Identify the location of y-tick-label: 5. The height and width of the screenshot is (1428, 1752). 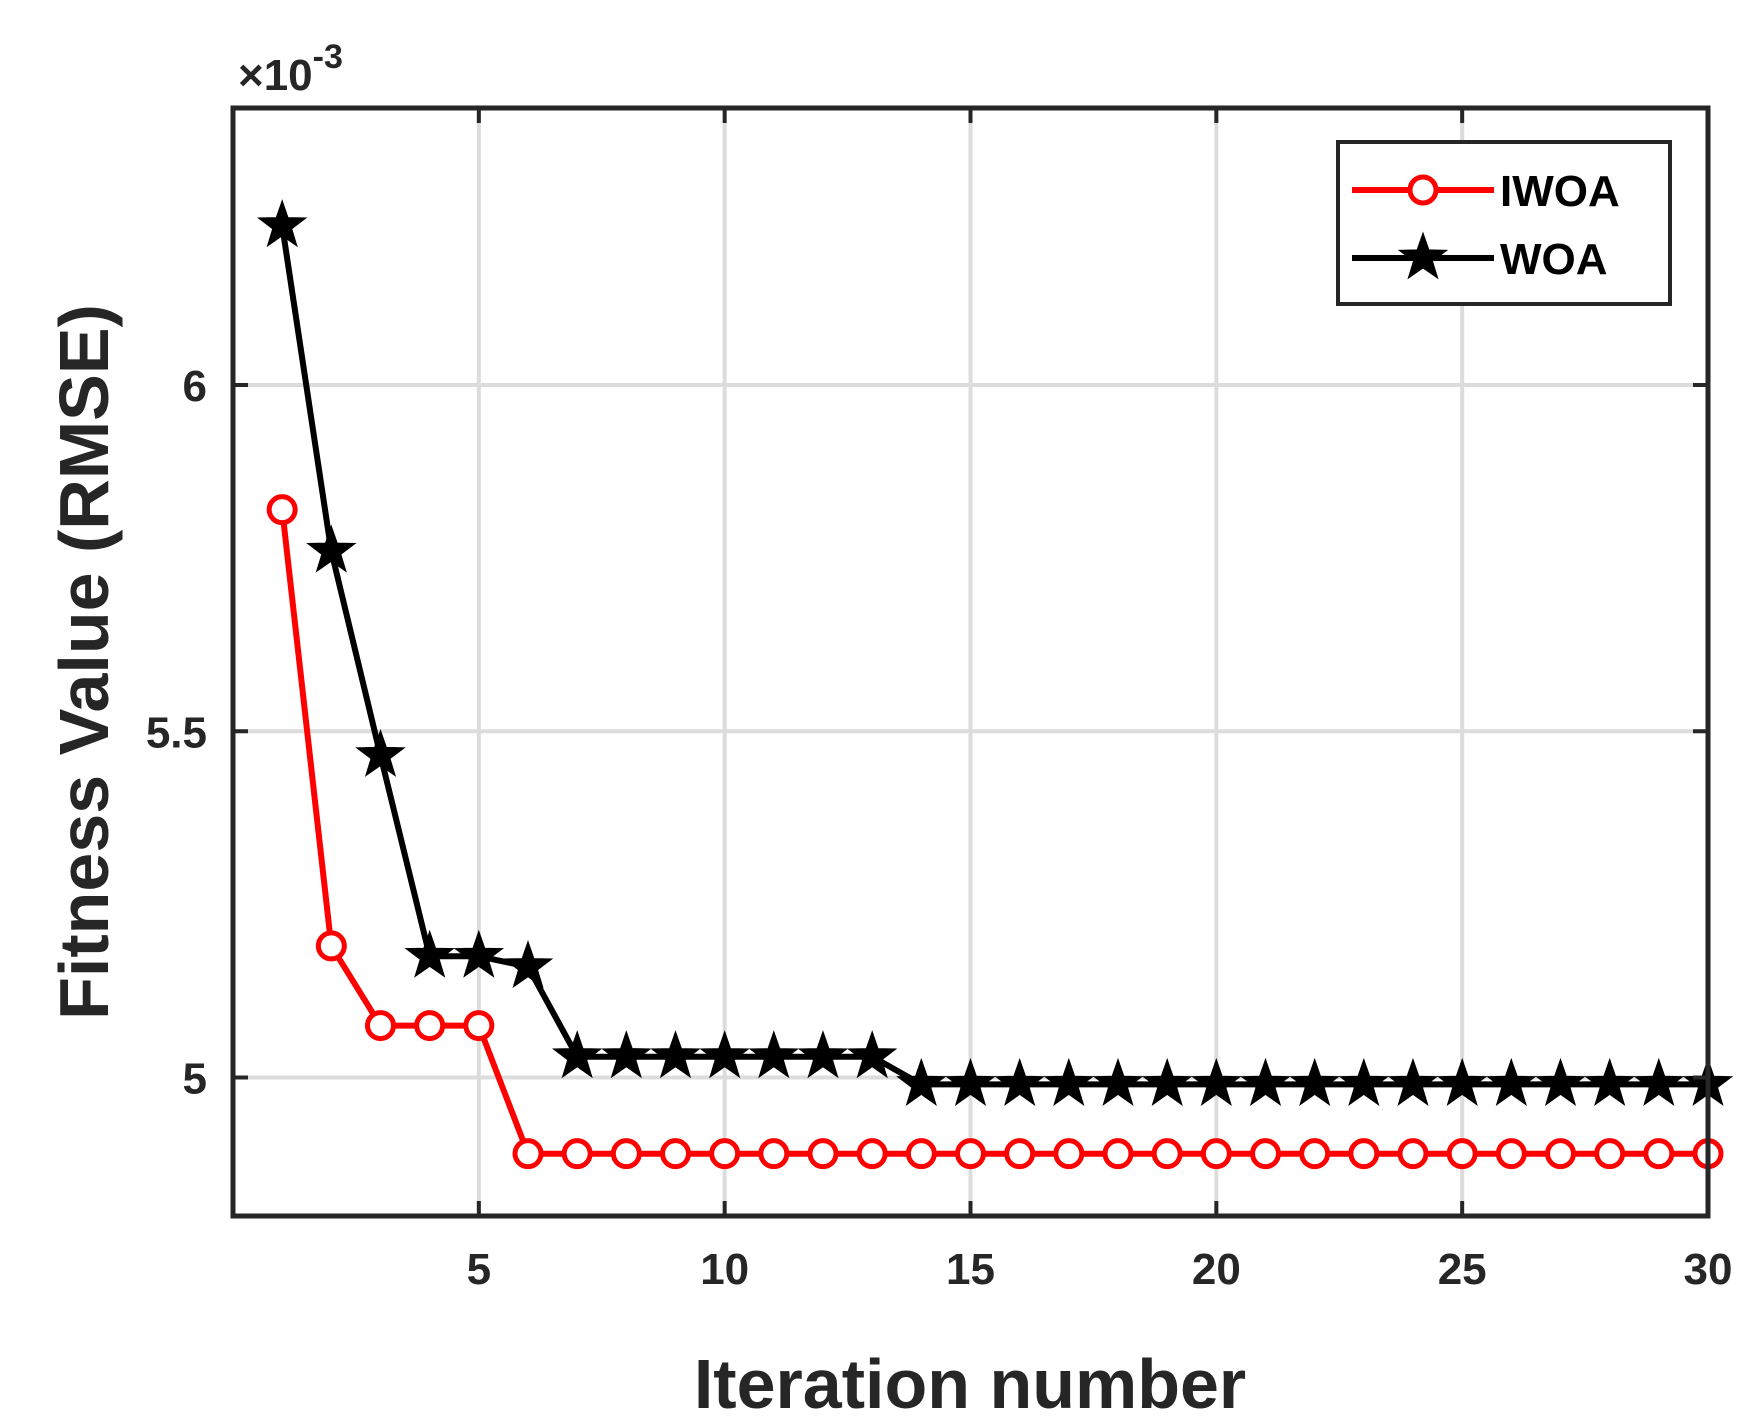
(195, 1079).